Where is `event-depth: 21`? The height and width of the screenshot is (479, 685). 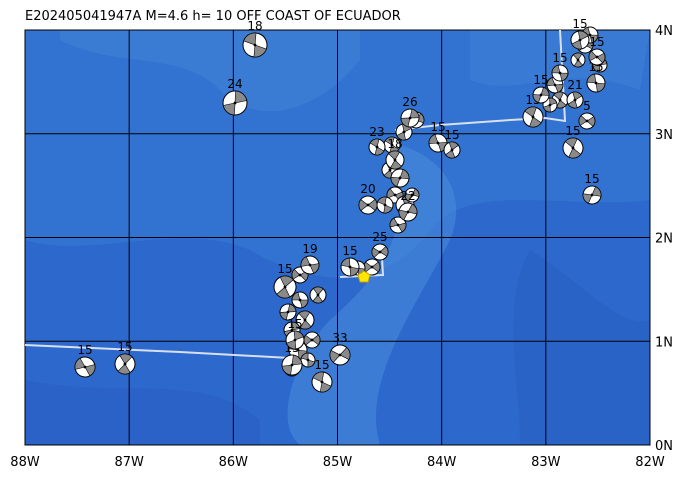 event-depth: 21 is located at coordinates (574, 85).